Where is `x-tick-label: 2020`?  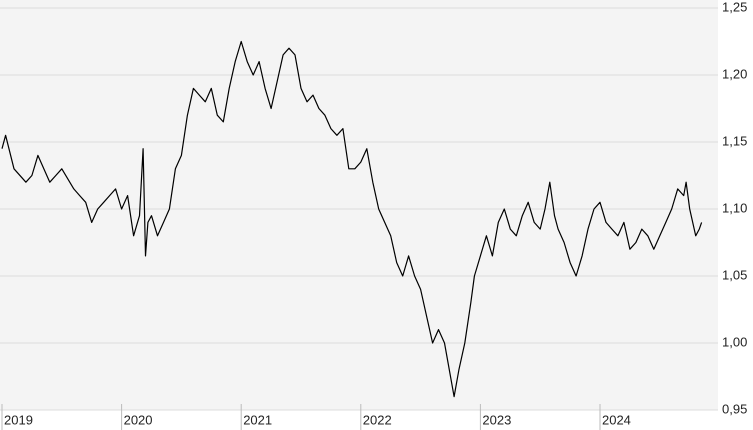
x-tick-label: 2020 is located at coordinates (138, 419).